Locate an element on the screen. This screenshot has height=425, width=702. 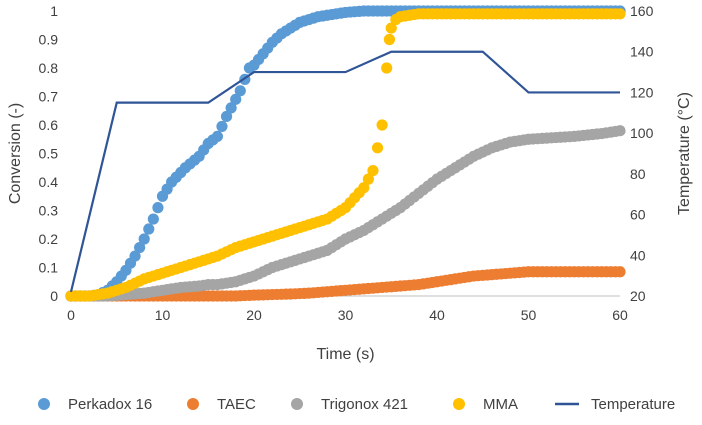
x-tick-label: 50 is located at coordinates (529, 315).